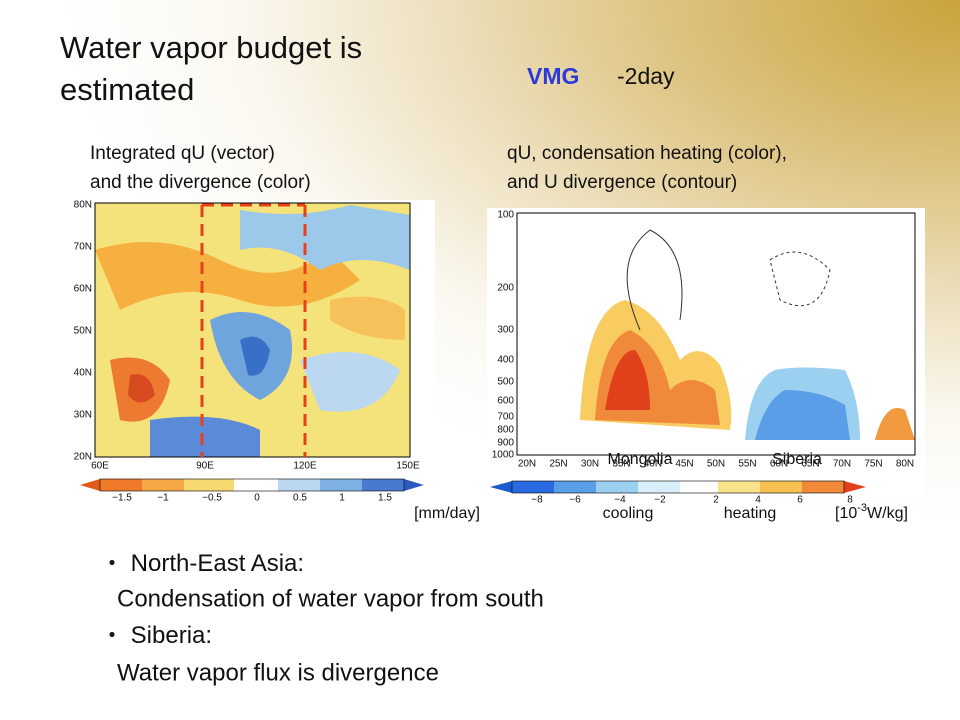 The width and height of the screenshot is (960, 720). What do you see at coordinates (83, 415) in the screenshot?
I see `y-tick-label: 30N` at bounding box center [83, 415].